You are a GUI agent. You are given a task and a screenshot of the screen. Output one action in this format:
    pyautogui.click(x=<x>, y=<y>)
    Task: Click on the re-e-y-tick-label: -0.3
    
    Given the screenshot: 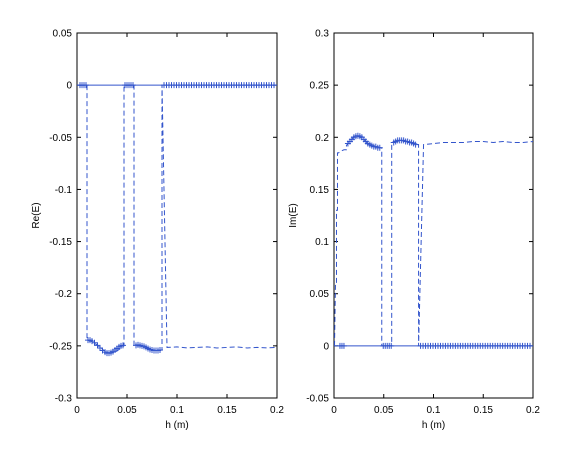 What is the action you would take?
    pyautogui.click(x=64, y=399)
    